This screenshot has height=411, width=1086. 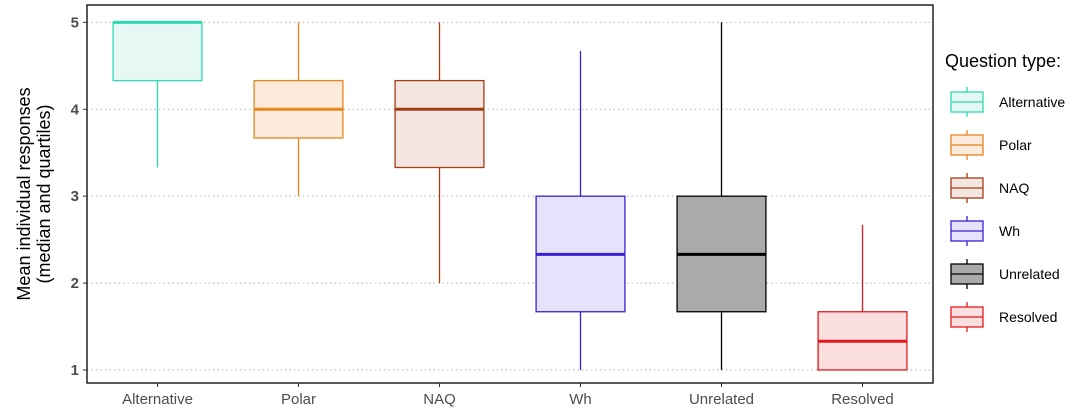 What do you see at coordinates (75, 22) in the screenshot?
I see `y-tick-label-5: 5` at bounding box center [75, 22].